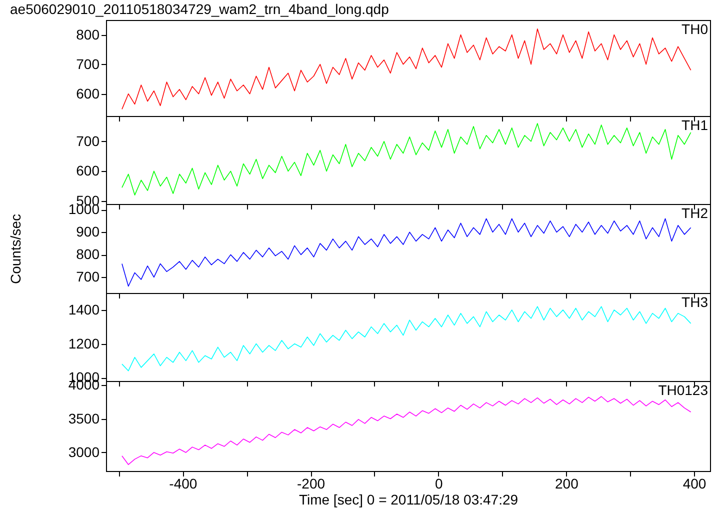  Describe the element at coordinates (84, 343) in the screenshot. I see `y-tick-label: 1200` at that location.